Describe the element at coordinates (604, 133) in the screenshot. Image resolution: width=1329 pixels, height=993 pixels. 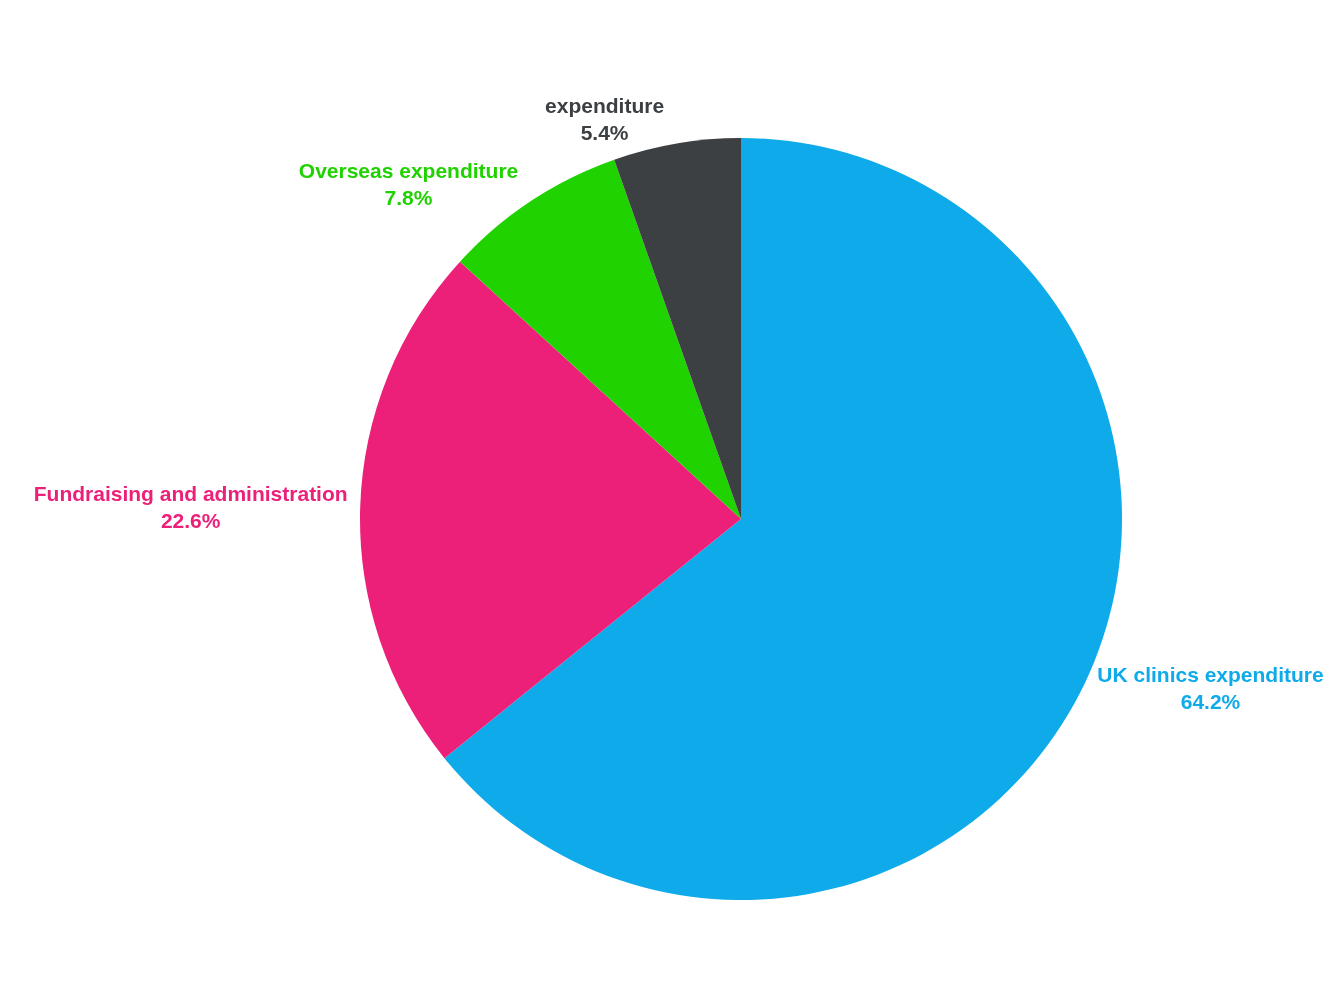
I see `data-label: 5.4%` at that location.